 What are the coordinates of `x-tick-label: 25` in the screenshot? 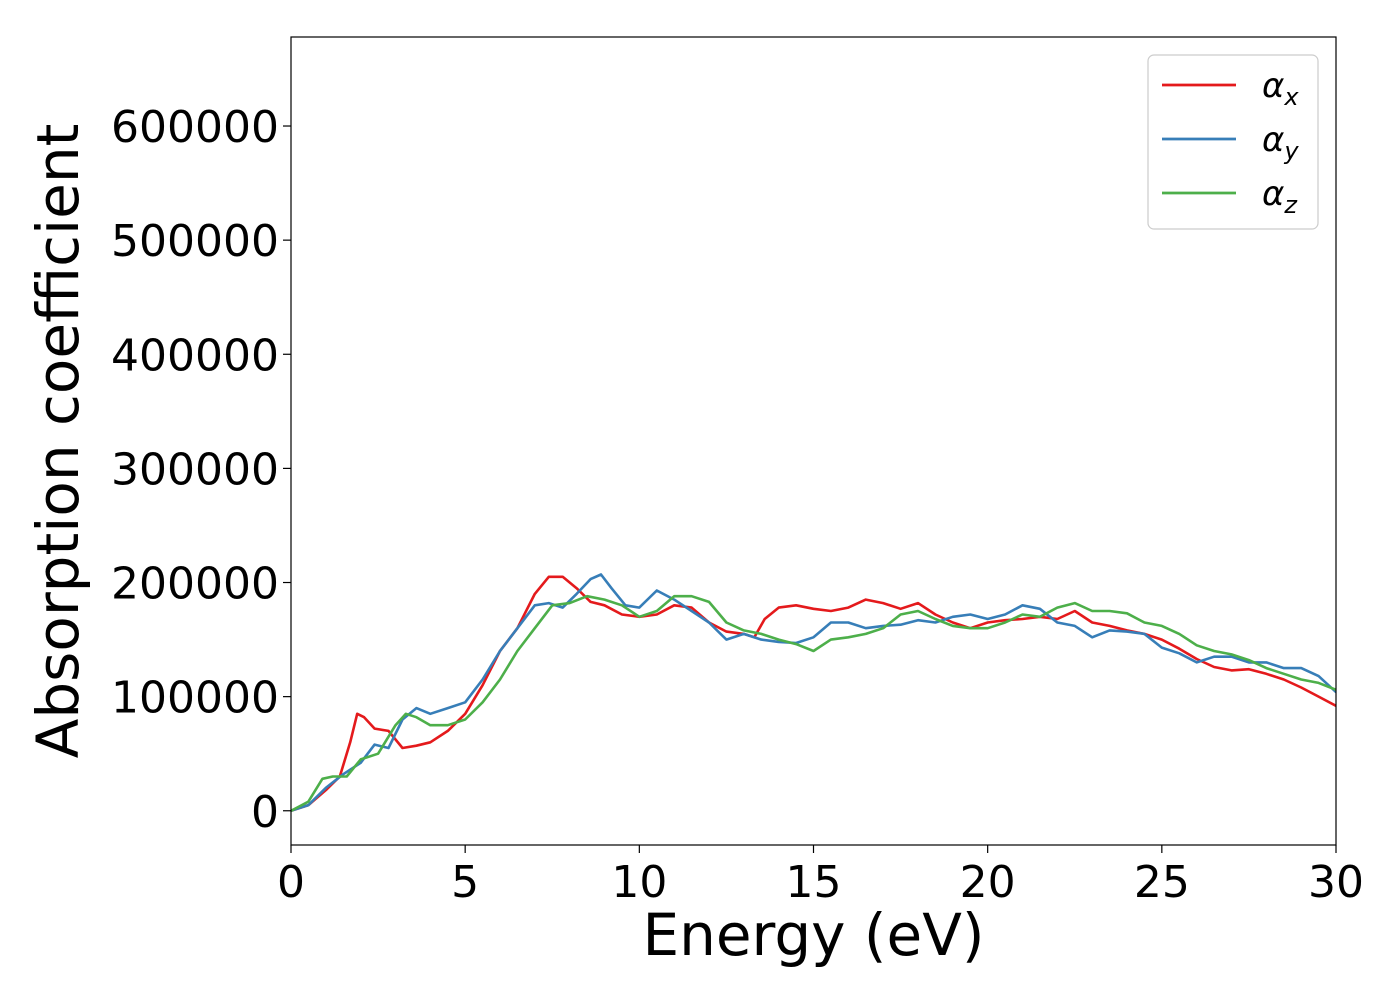 It's located at (1162, 882).